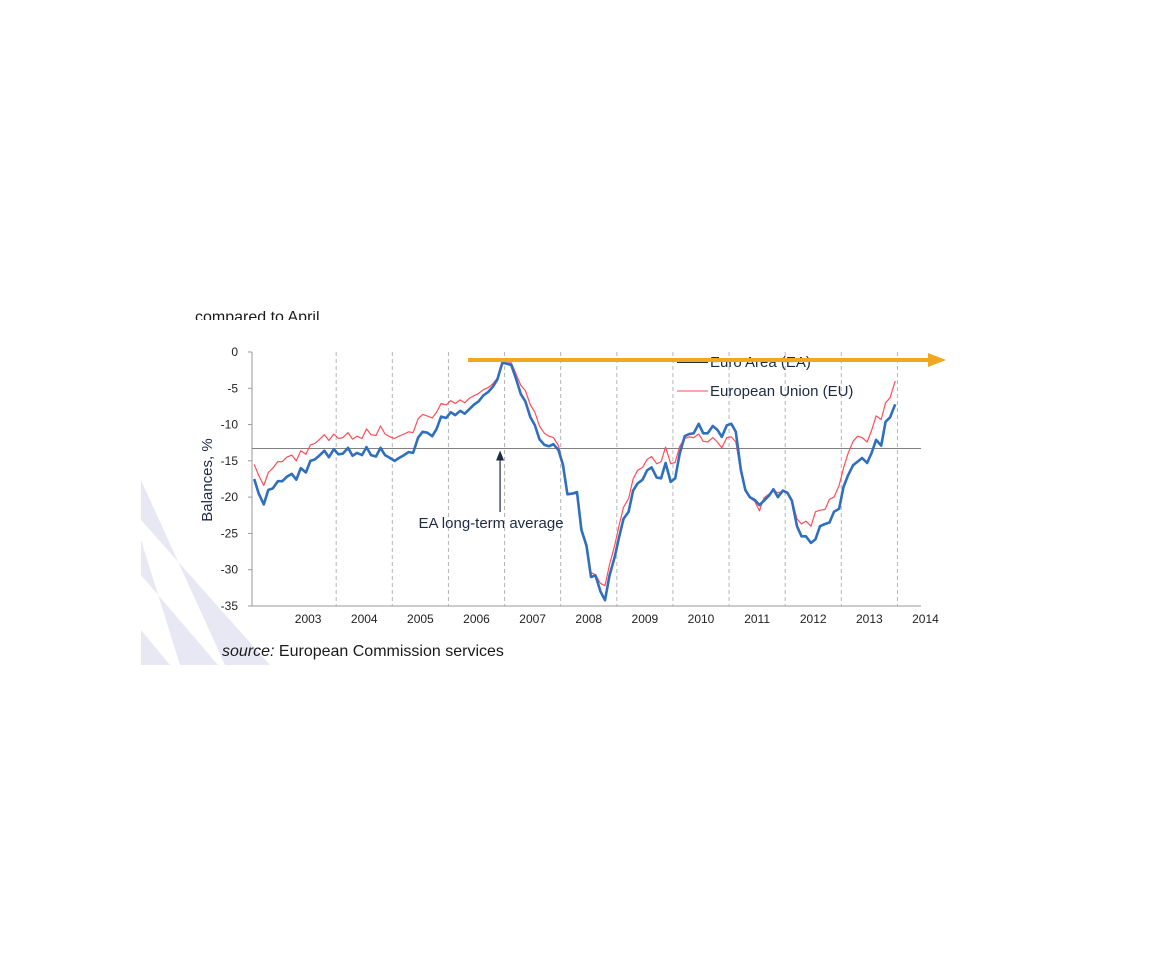 The width and height of the screenshot is (1152, 956). What do you see at coordinates (308, 619) in the screenshot?
I see `x-tick-label: 2003` at bounding box center [308, 619].